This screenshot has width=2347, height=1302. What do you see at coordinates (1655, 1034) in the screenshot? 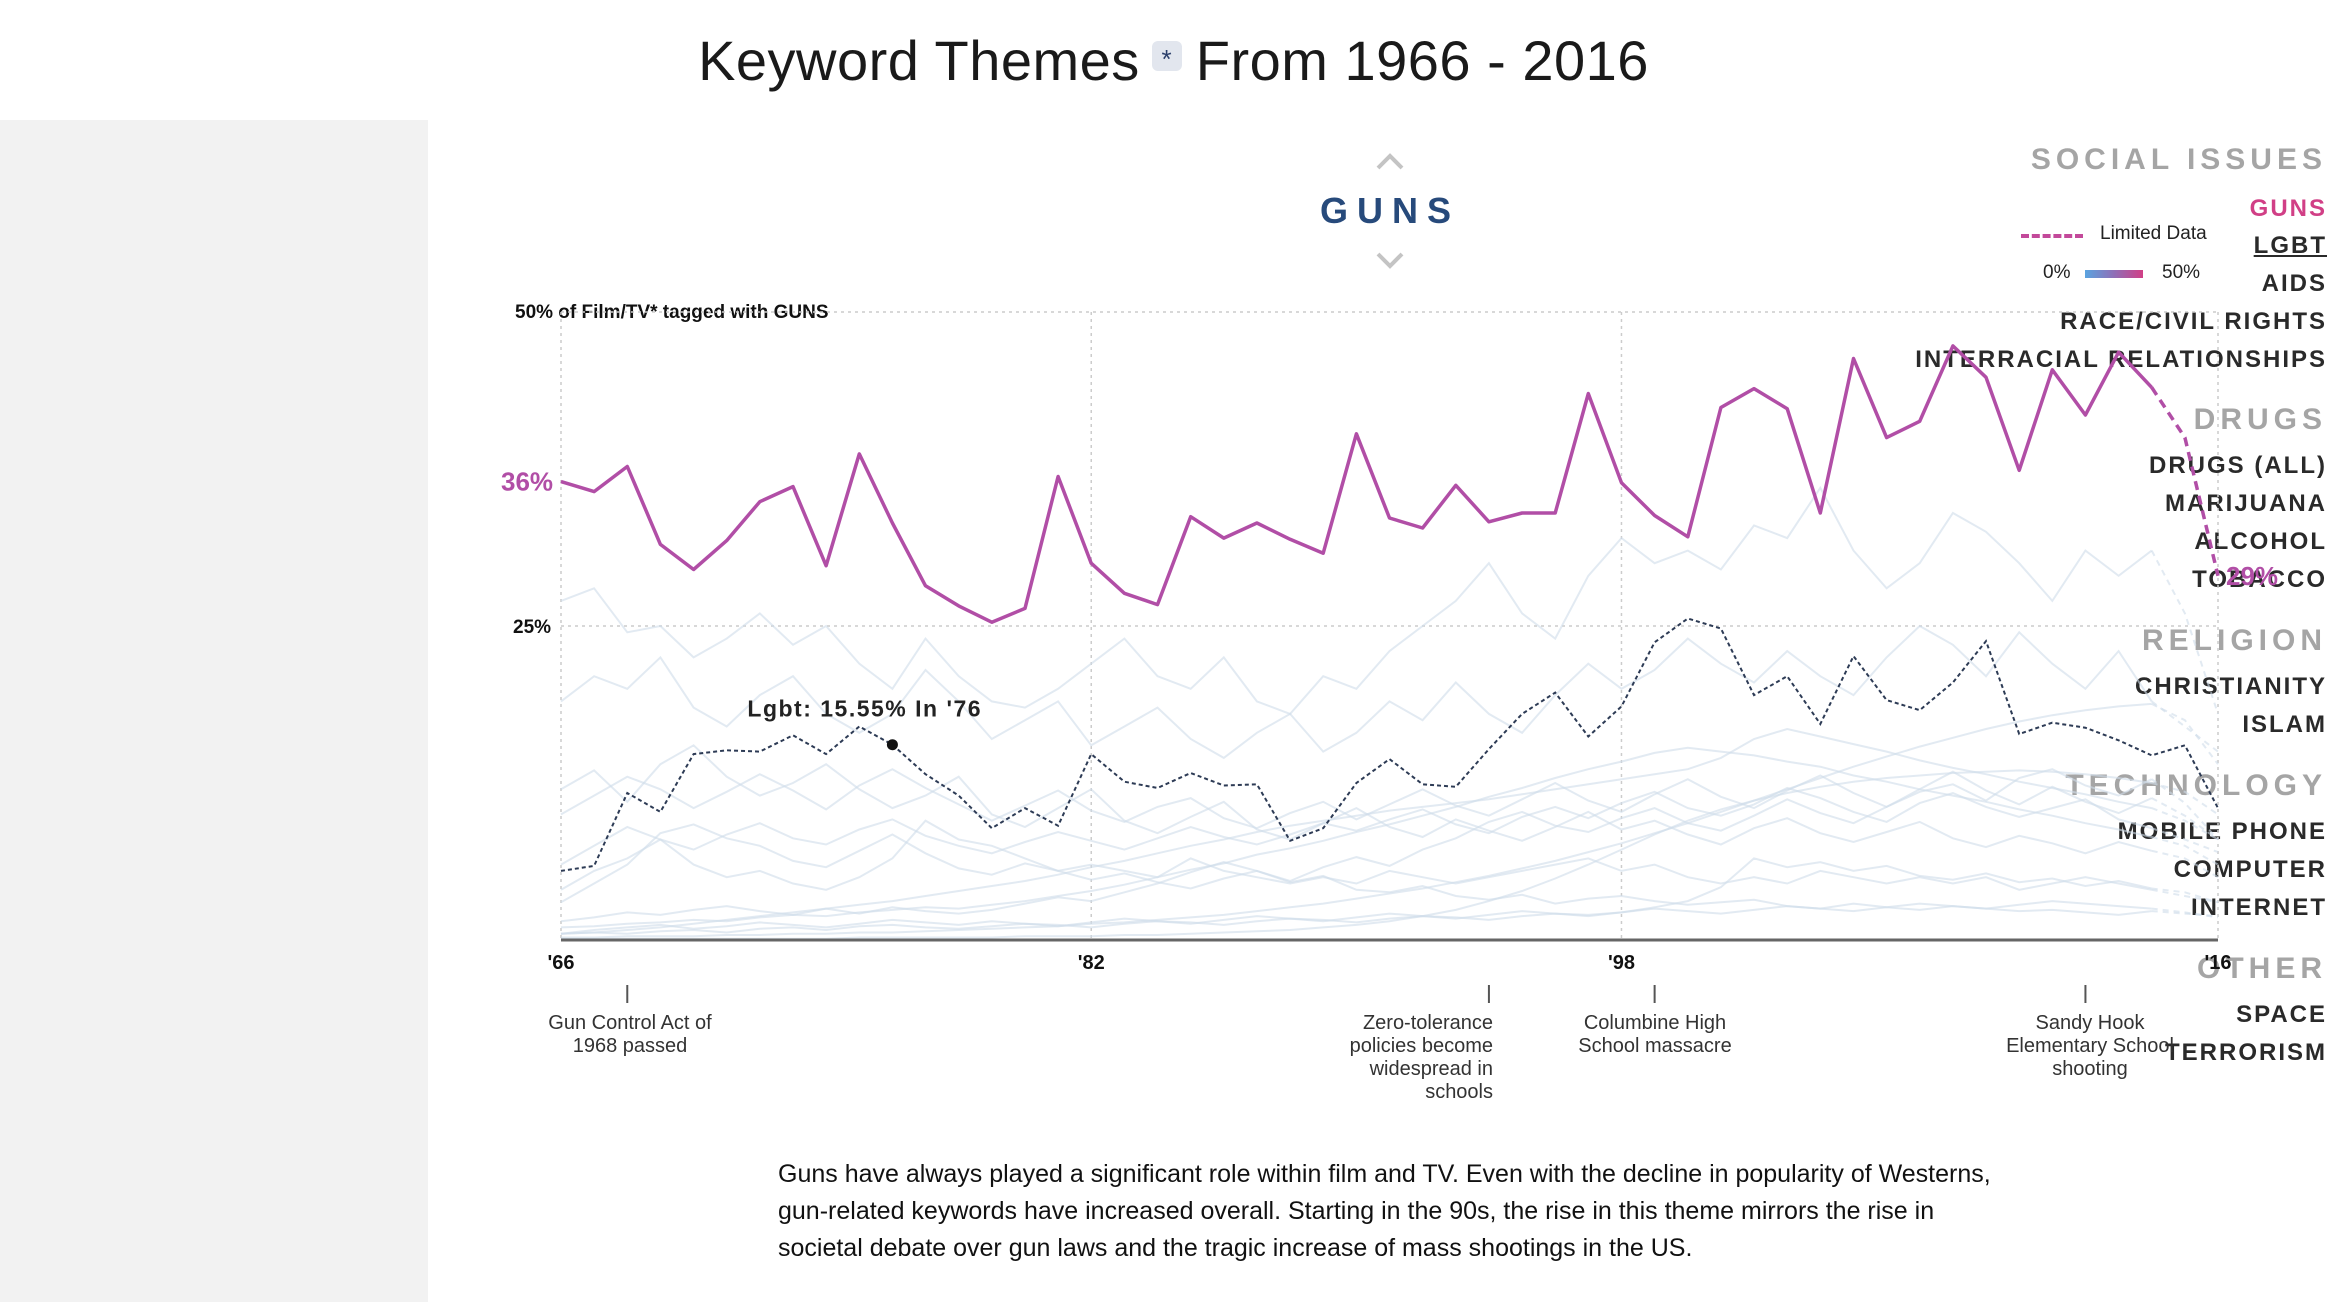
I see `event-label-1999: Columbine High School massacre` at bounding box center [1655, 1034].